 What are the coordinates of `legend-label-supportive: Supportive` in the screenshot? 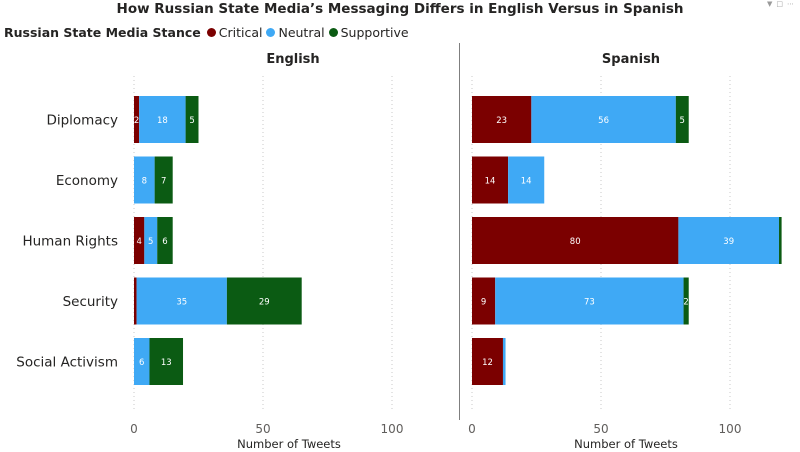 It's located at (374, 32).